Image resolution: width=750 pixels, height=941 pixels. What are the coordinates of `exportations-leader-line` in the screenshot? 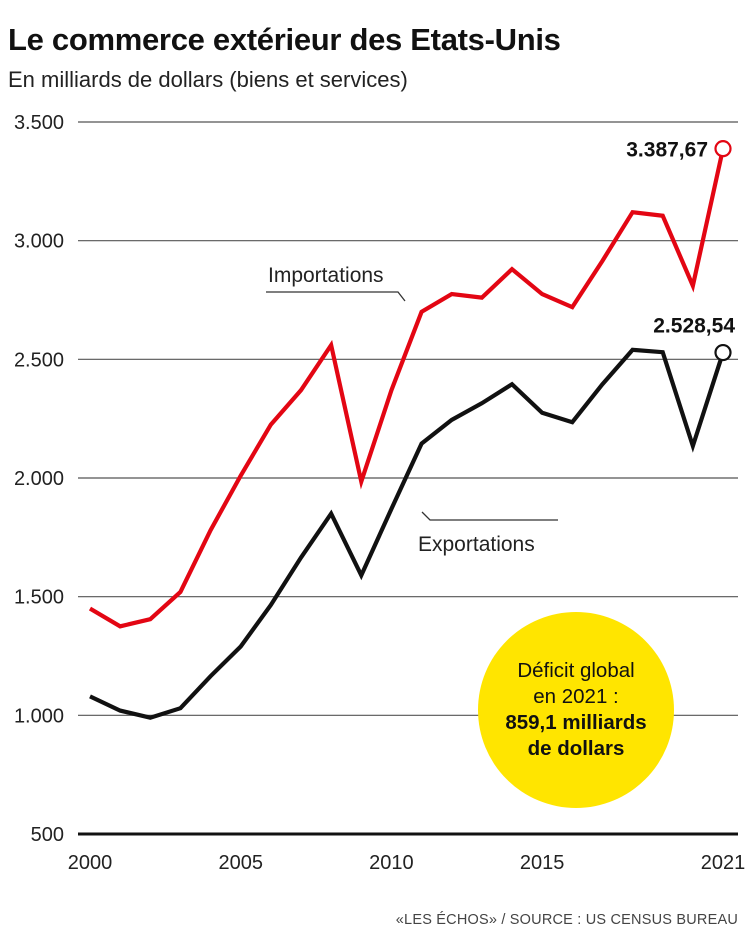 It's located at (489, 516).